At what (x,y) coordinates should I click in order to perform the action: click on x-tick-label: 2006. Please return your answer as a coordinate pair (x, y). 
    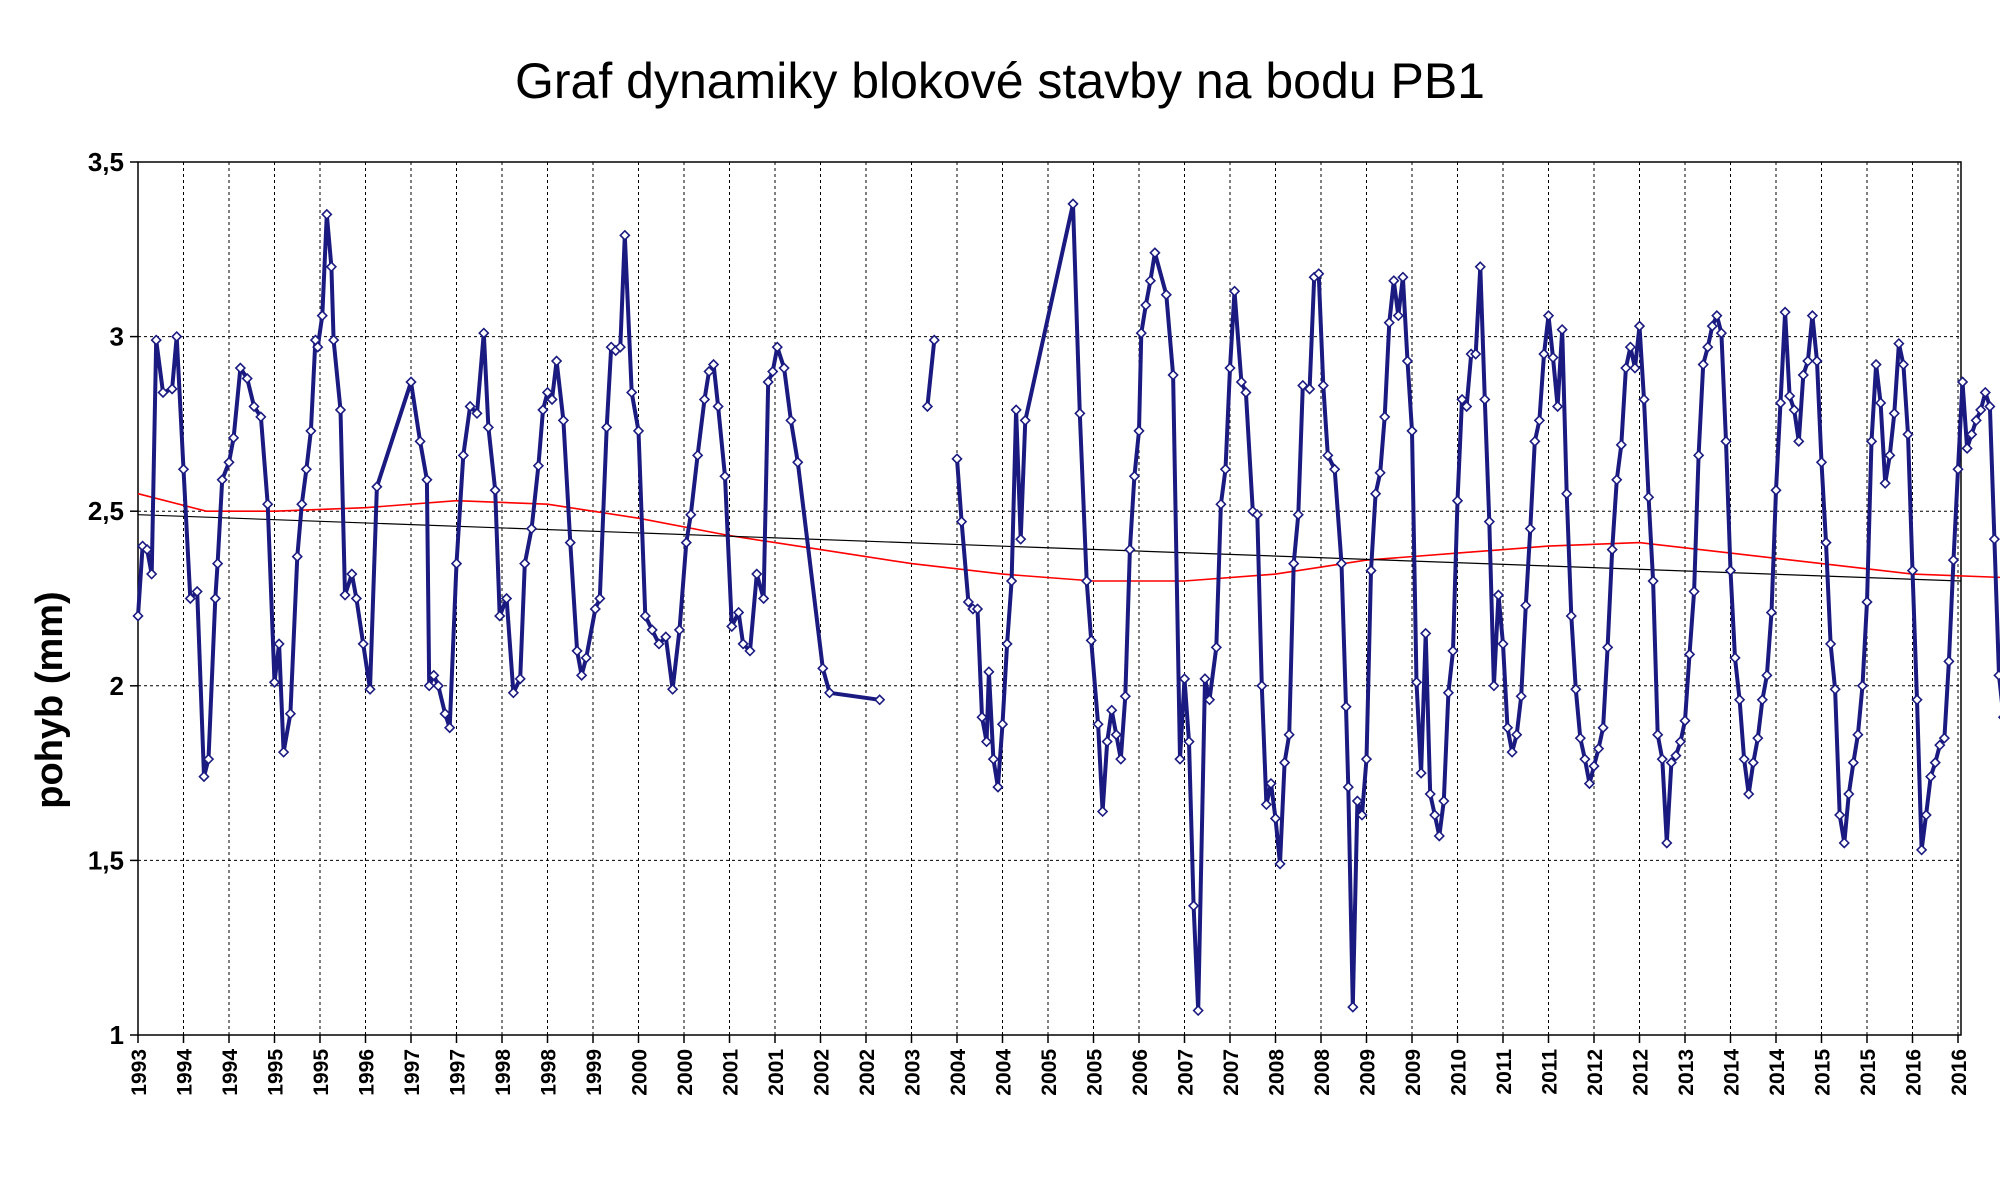
    Looking at the image, I should click on (1140, 1072).